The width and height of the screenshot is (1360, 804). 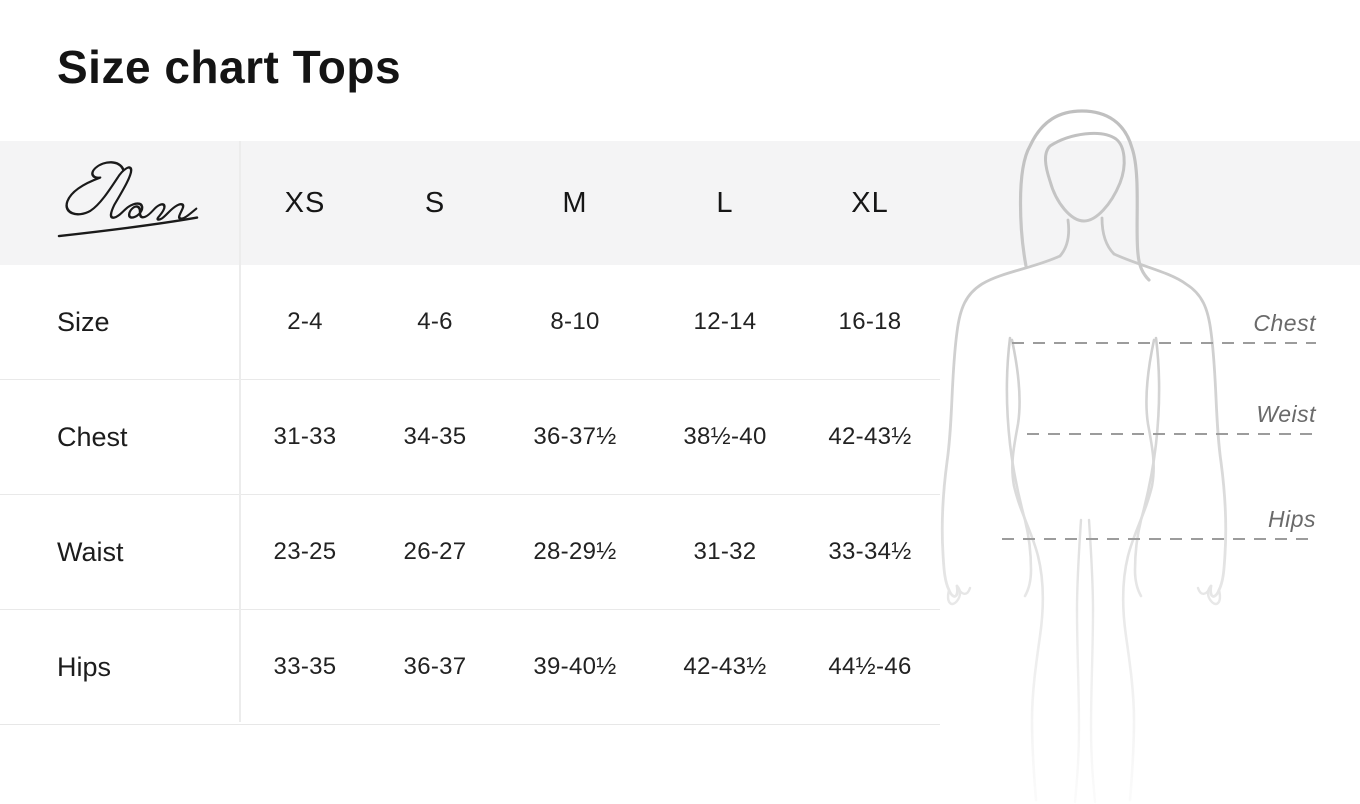 I want to click on table-cell: 2-4, so click(x=305, y=321).